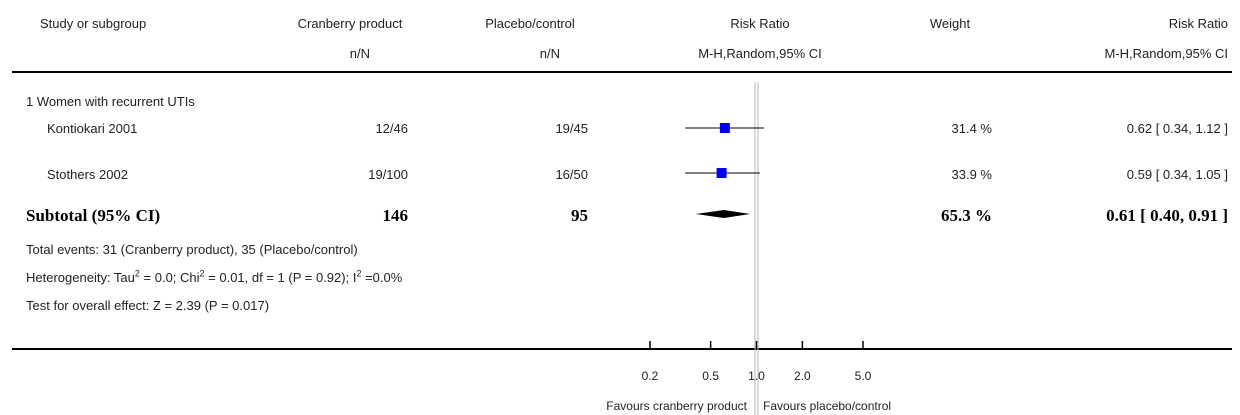  I want to click on study-exp: 12/46, so click(391, 128).